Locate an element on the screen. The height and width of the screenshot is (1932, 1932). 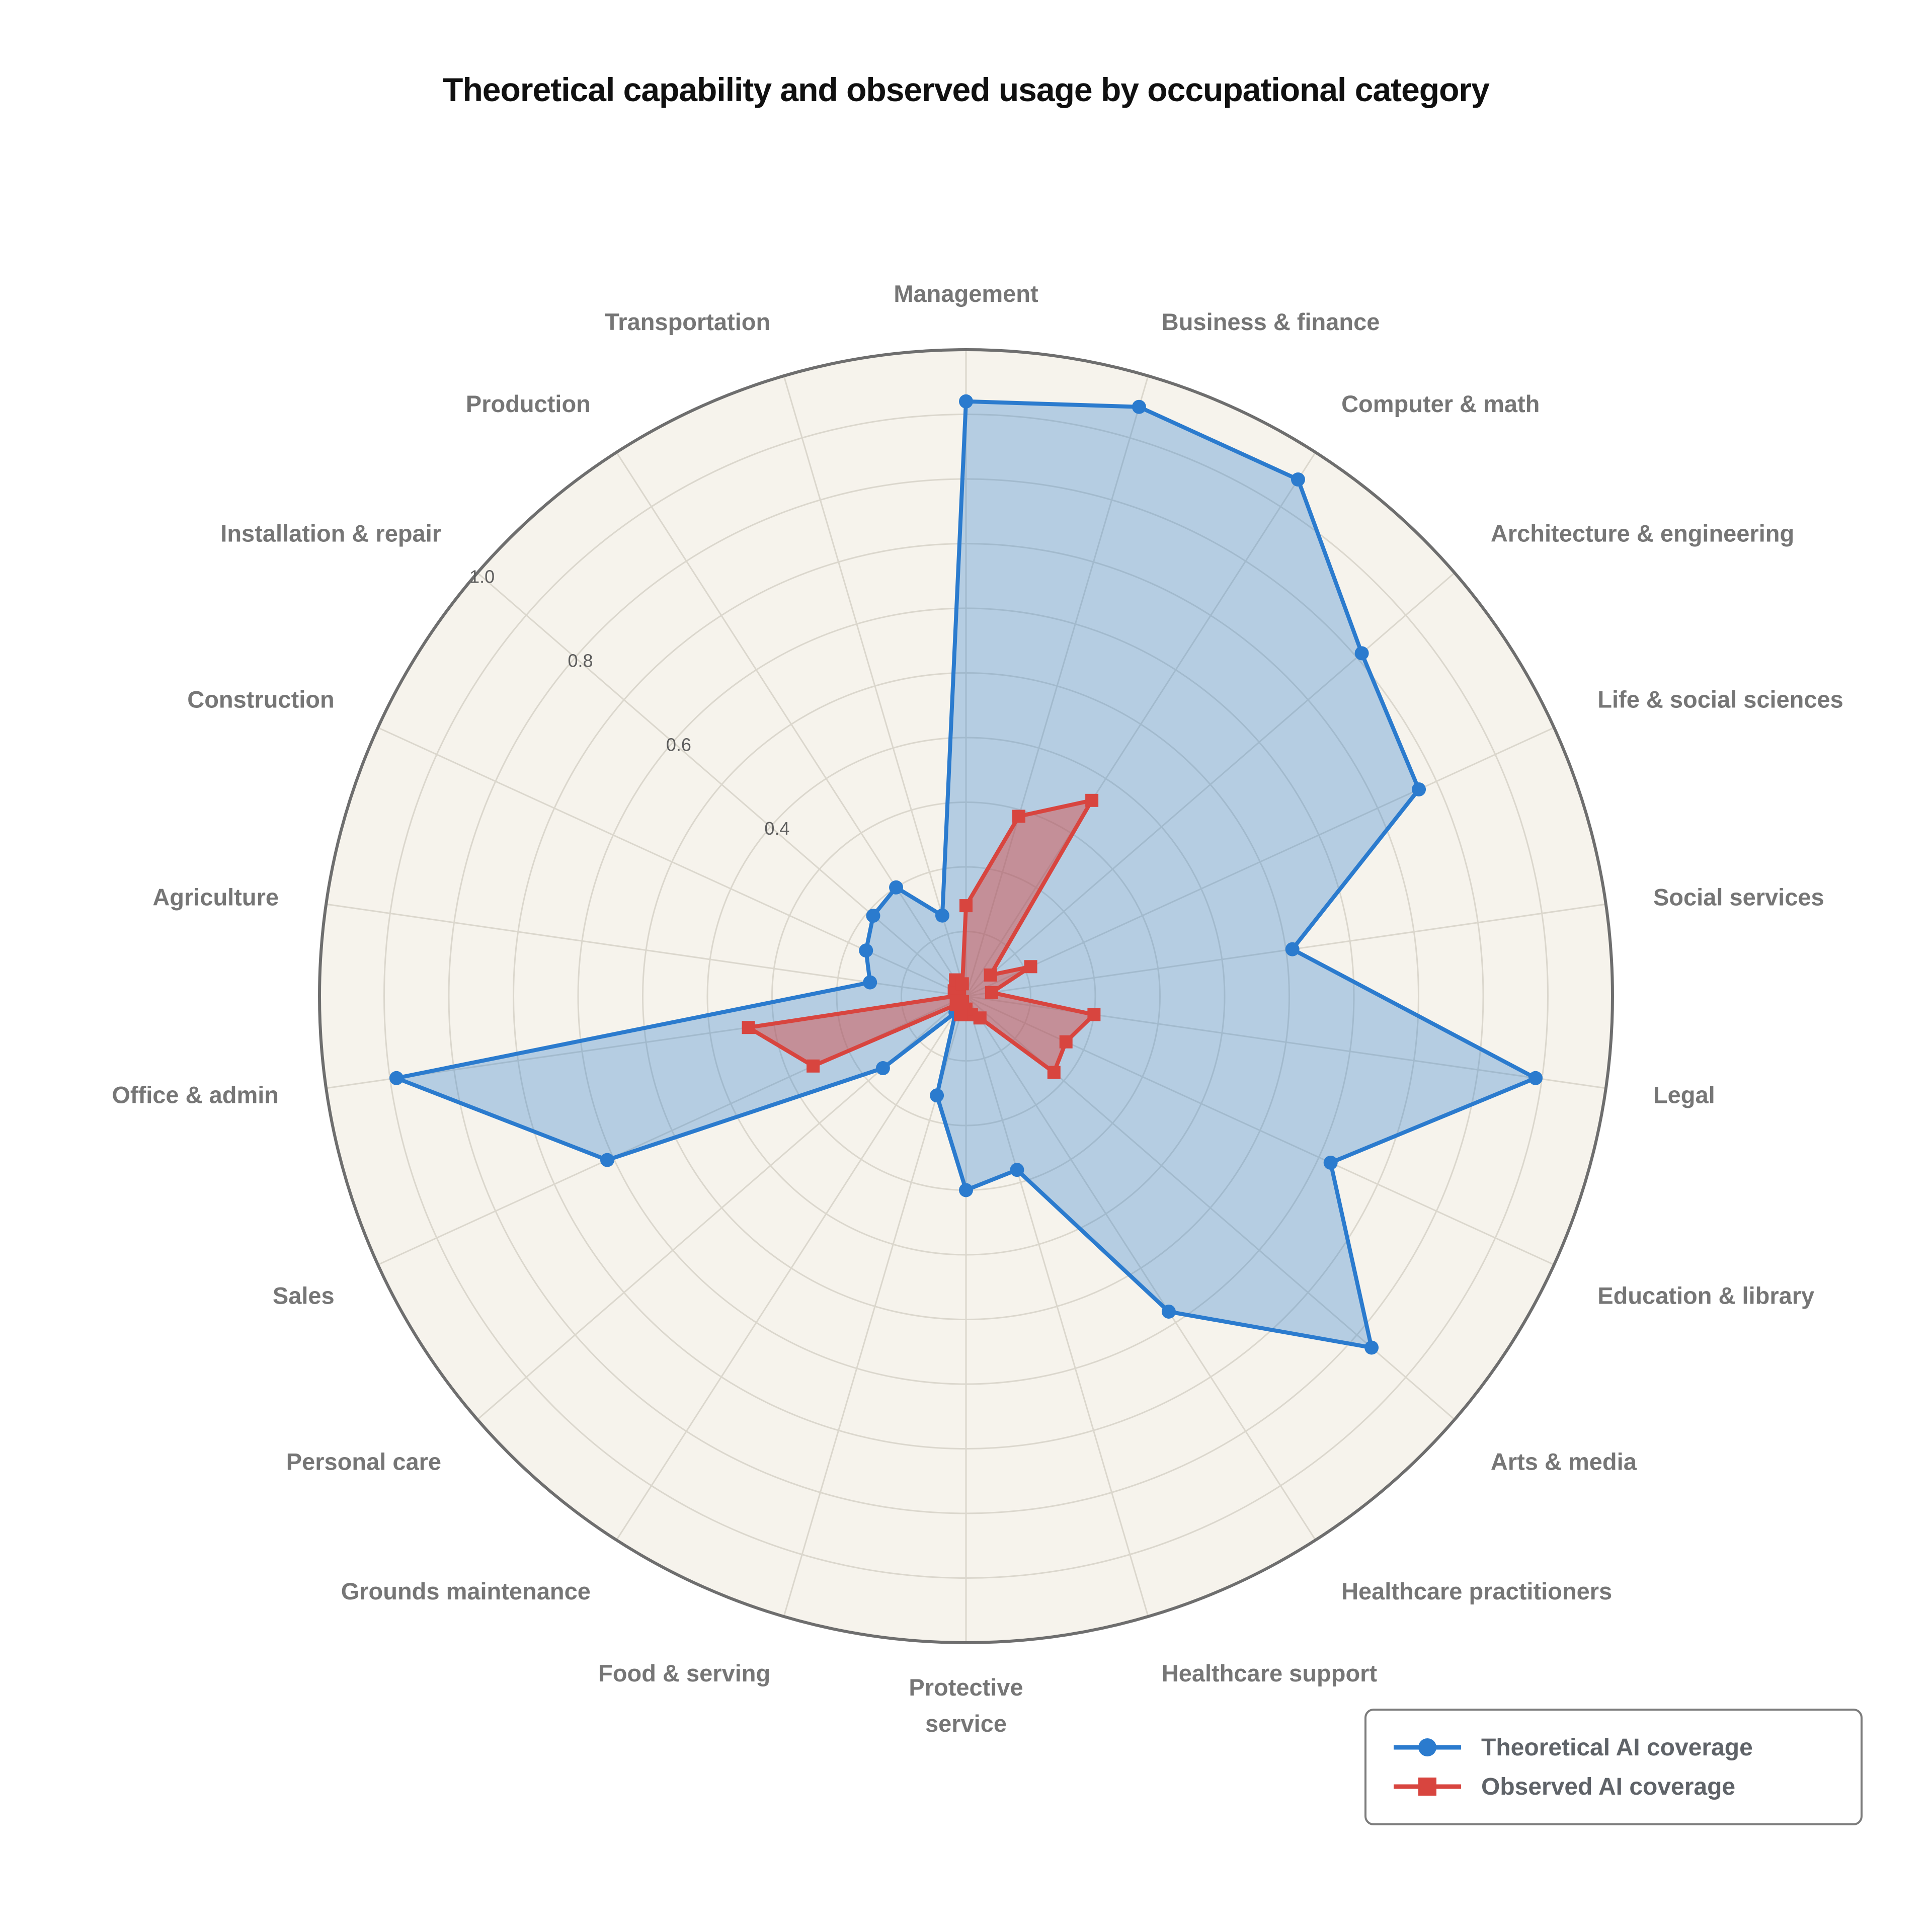
category-label: Transportation is located at coordinates (687, 321).